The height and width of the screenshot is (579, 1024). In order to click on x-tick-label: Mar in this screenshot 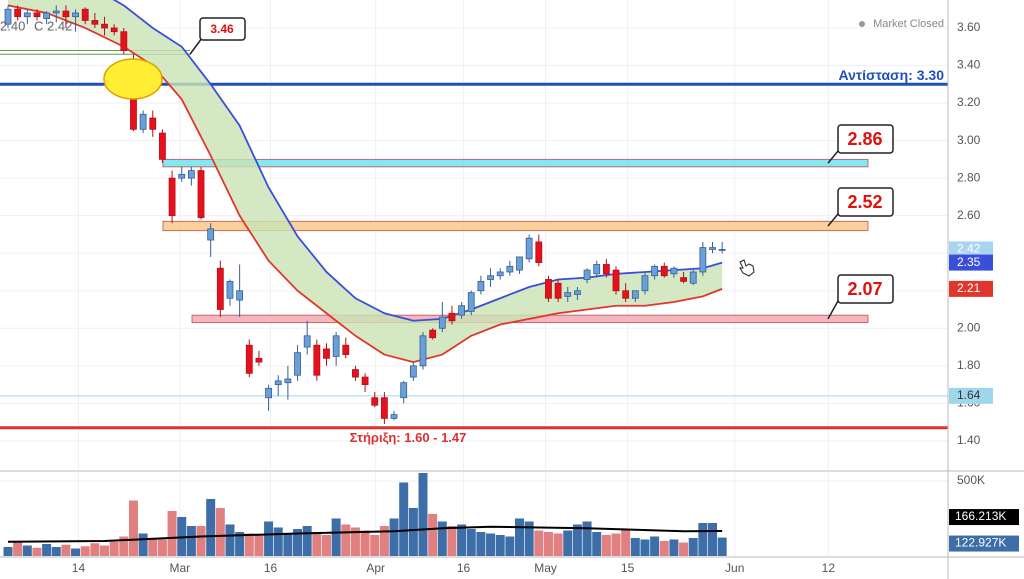, I will do `click(179, 568)`.